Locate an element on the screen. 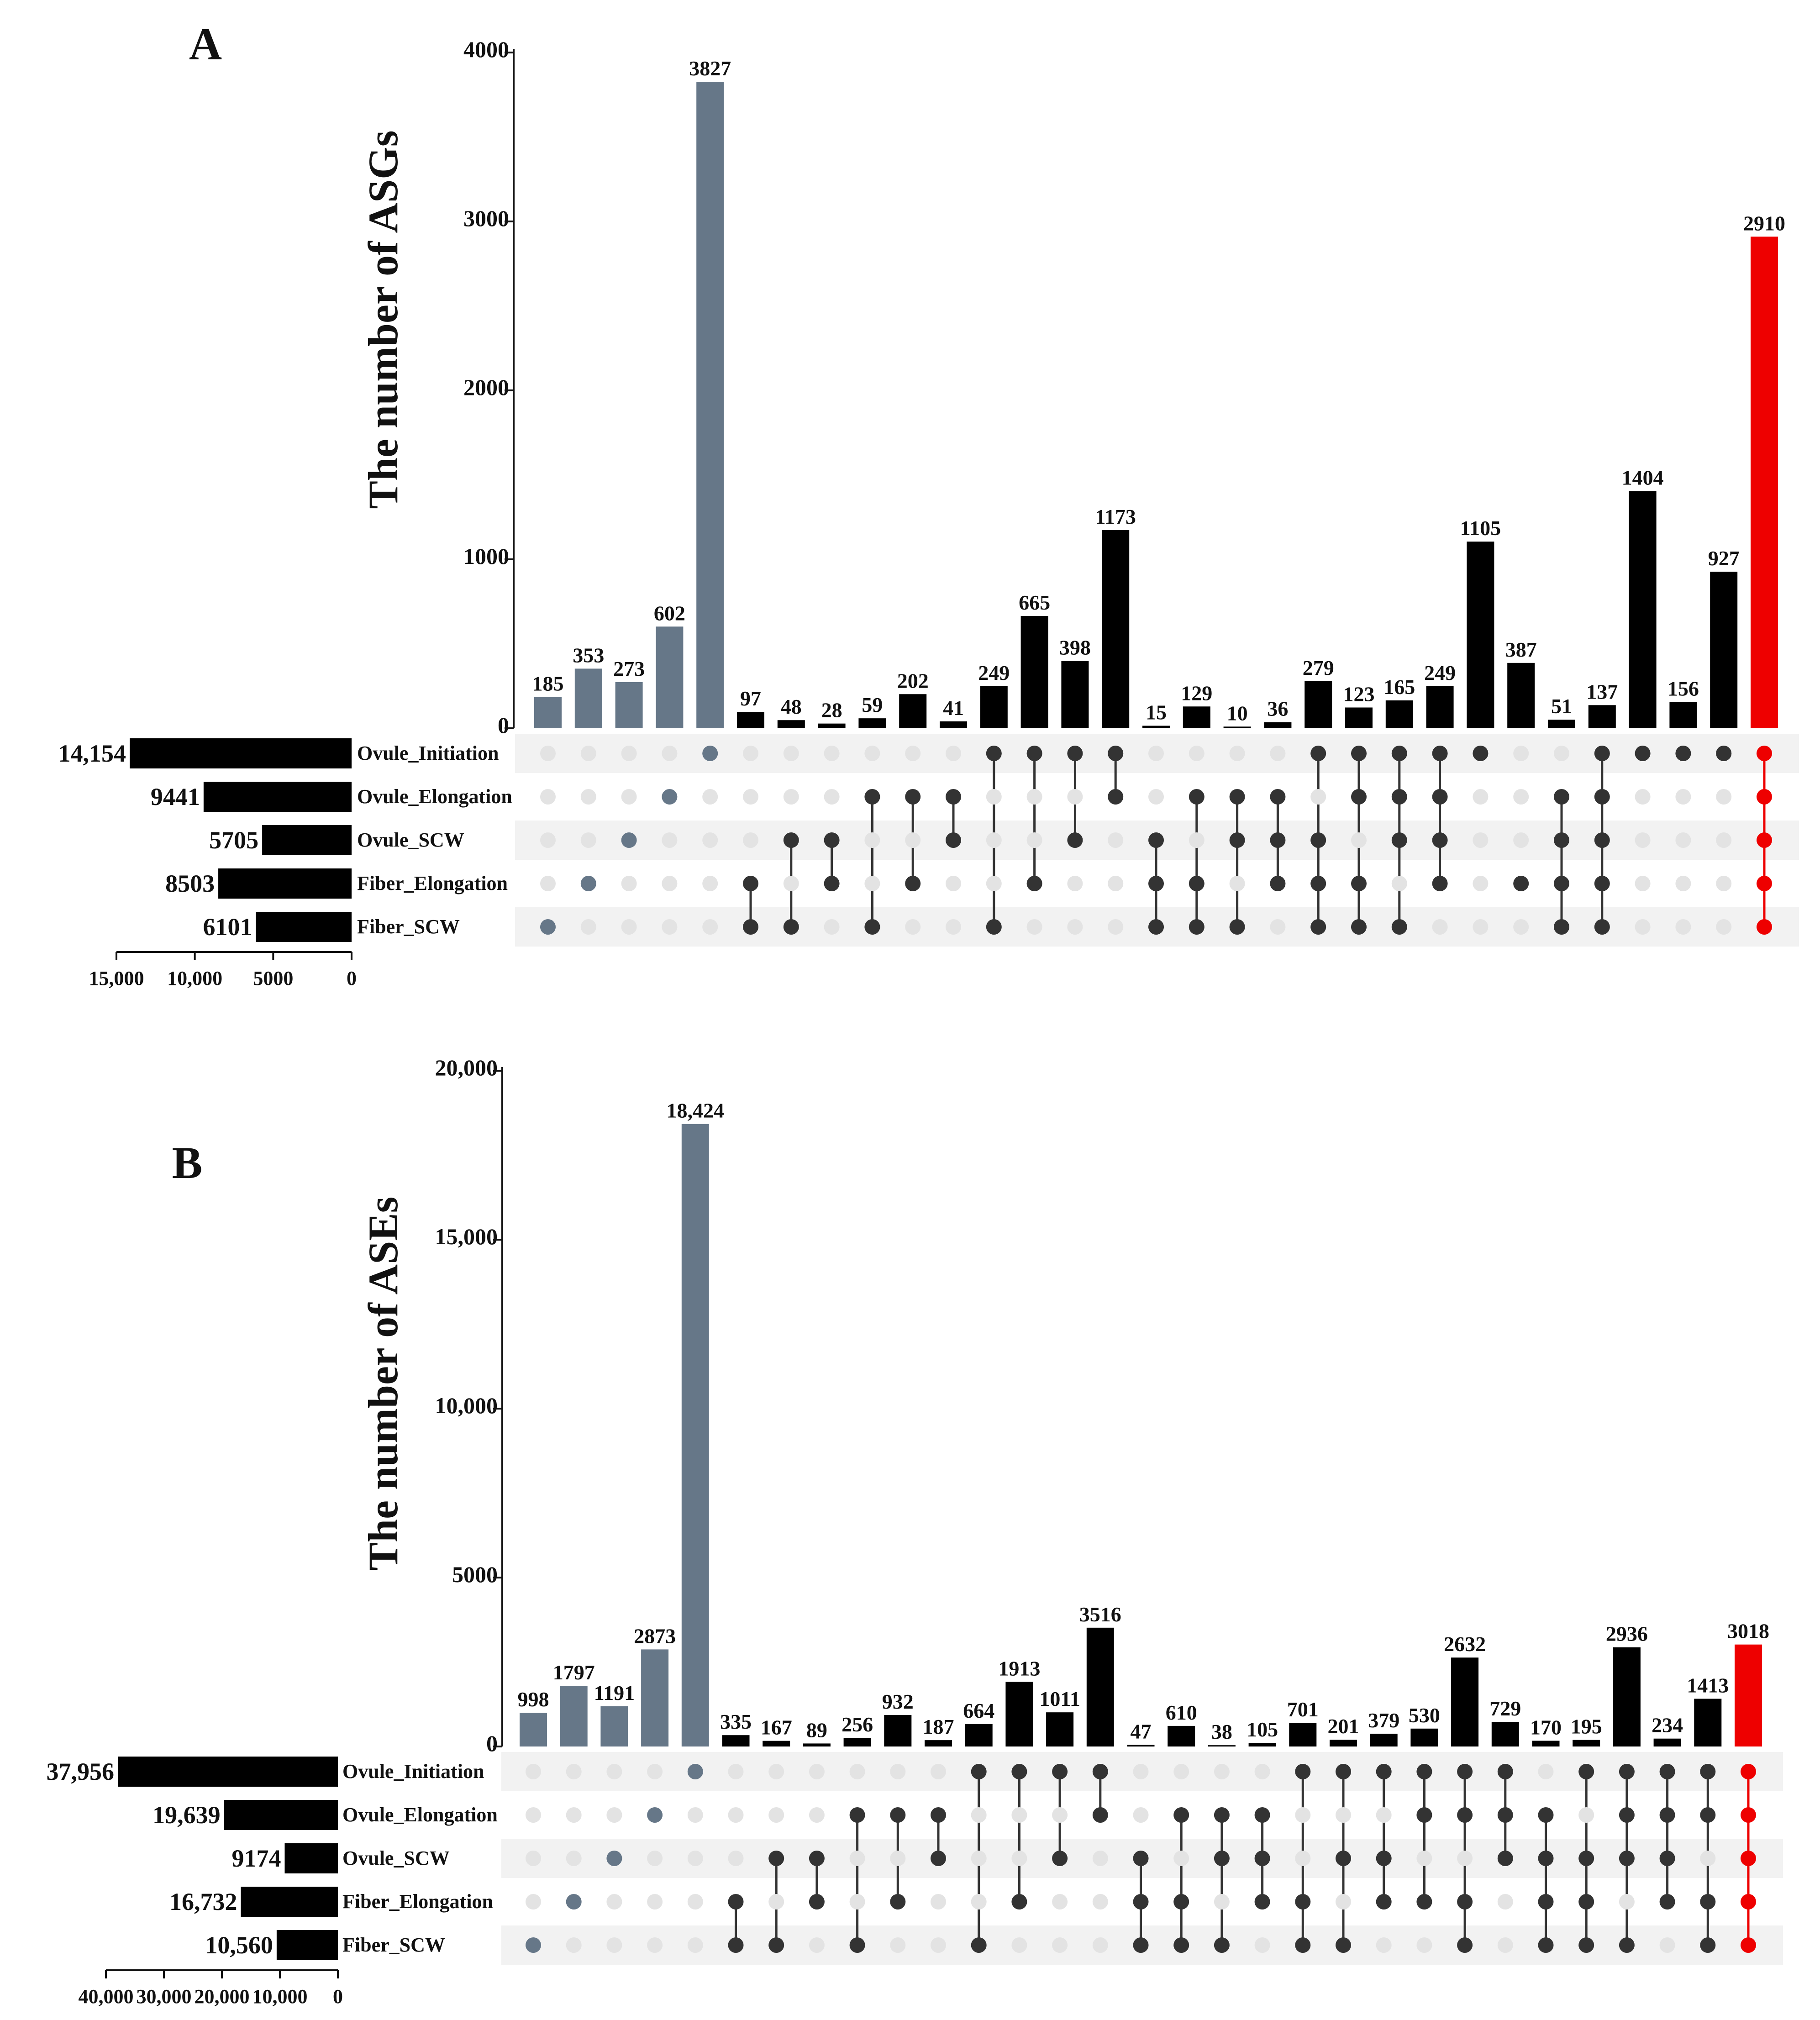 The width and height of the screenshot is (1820, 2020). y-tick-label: 1000 is located at coordinates (486, 556).